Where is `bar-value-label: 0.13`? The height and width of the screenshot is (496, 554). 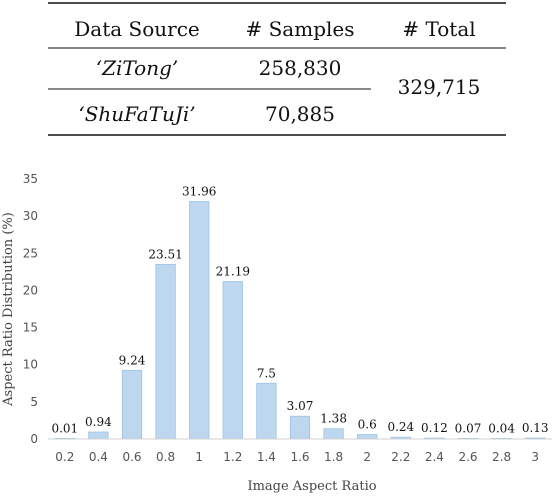 bar-value-label: 0.13 is located at coordinates (535, 428).